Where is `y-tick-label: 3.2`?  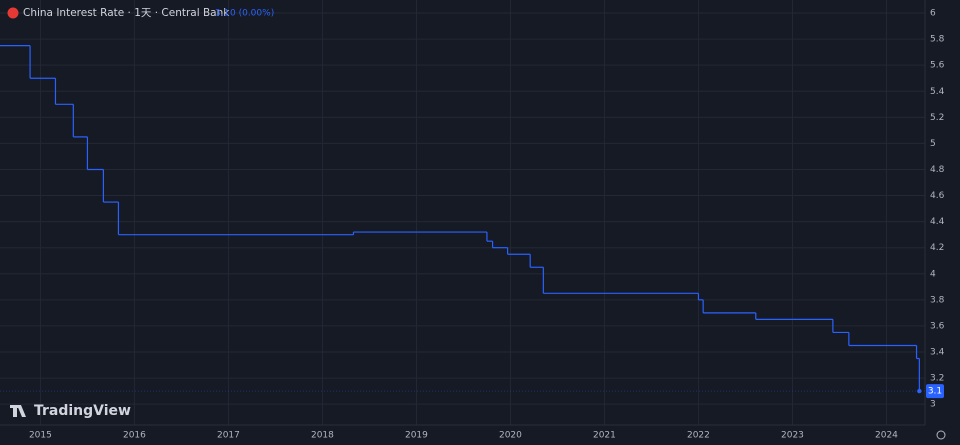
y-tick-label: 3.2 is located at coordinates (937, 379).